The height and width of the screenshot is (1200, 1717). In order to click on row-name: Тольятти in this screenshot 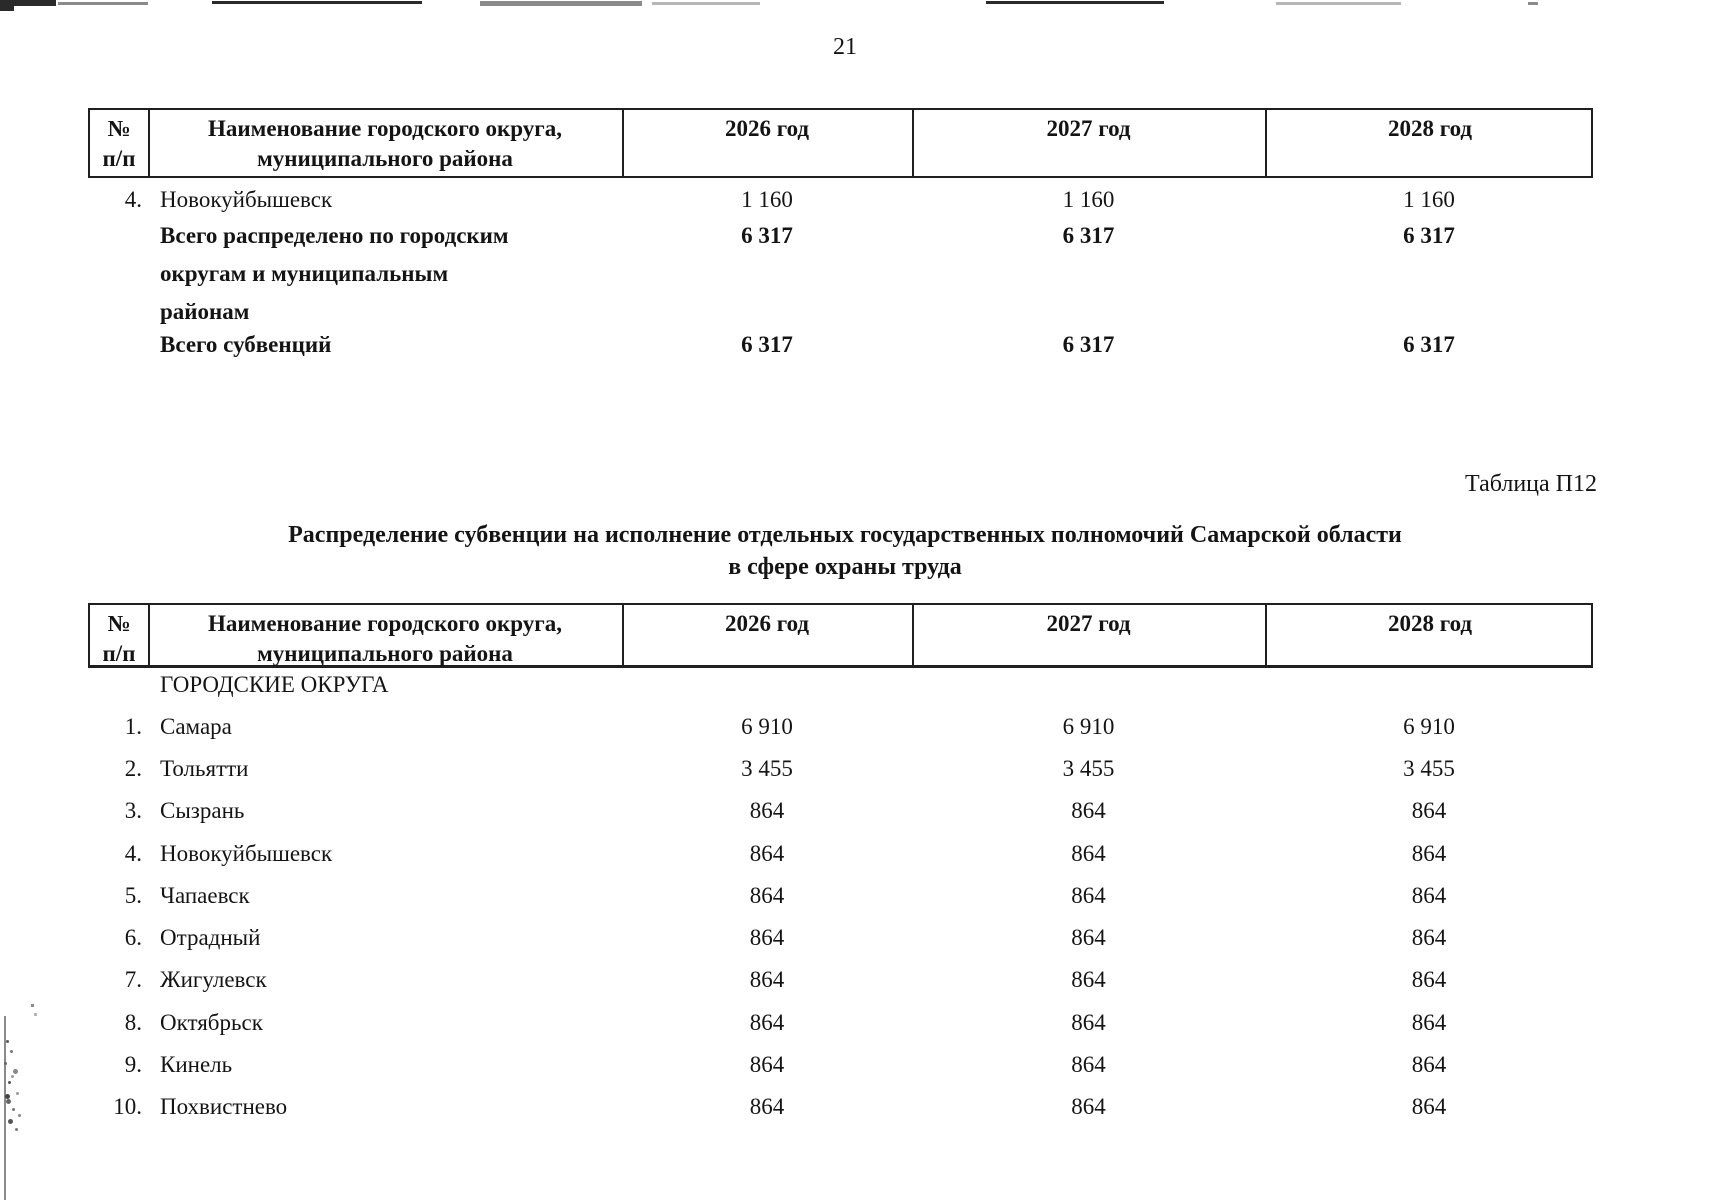, I will do `click(204, 768)`.